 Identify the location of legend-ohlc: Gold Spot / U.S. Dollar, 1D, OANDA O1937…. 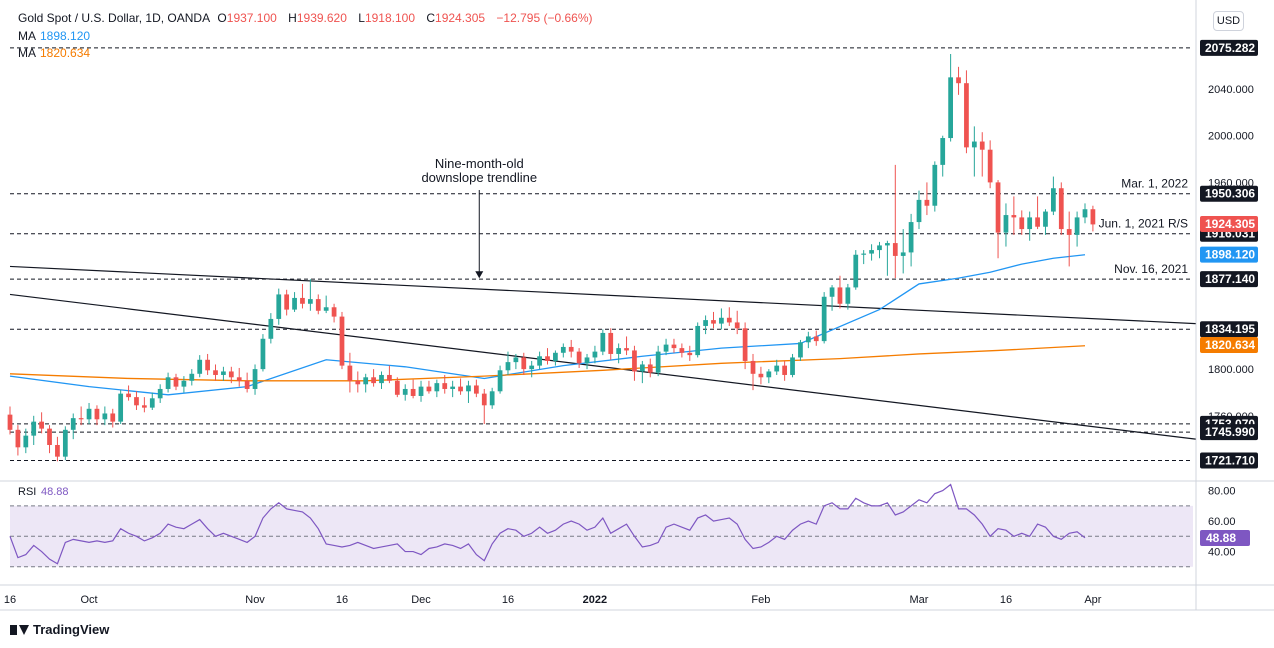
(307, 18).